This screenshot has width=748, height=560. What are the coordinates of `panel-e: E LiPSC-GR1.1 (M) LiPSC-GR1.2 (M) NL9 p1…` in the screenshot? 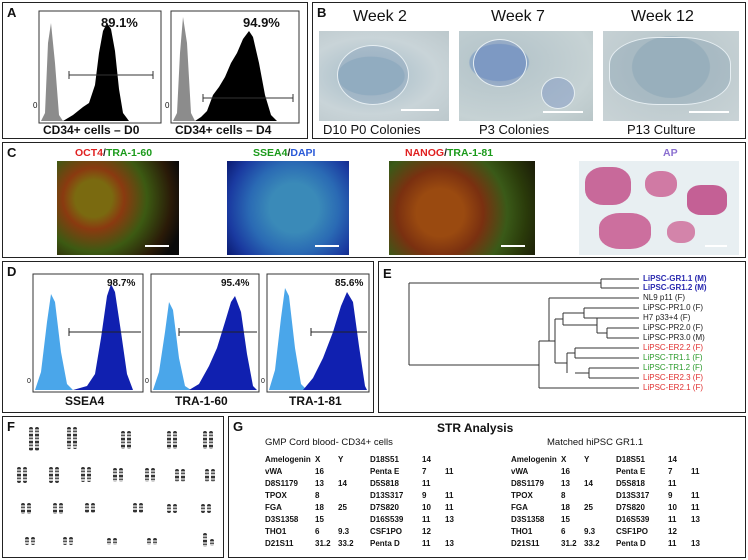 It's located at (562, 337).